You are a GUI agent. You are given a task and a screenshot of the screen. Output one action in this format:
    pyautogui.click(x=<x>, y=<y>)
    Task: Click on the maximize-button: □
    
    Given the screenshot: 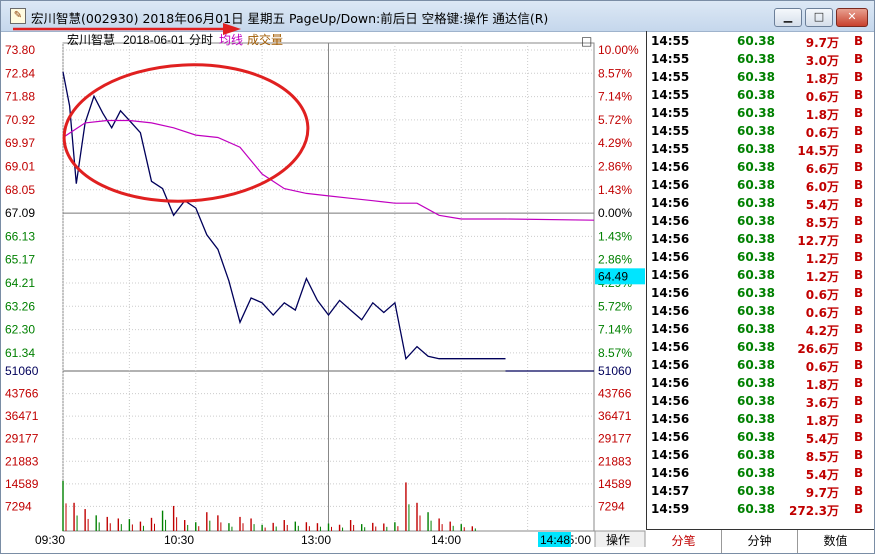 What is the action you would take?
    pyautogui.click(x=819, y=17)
    